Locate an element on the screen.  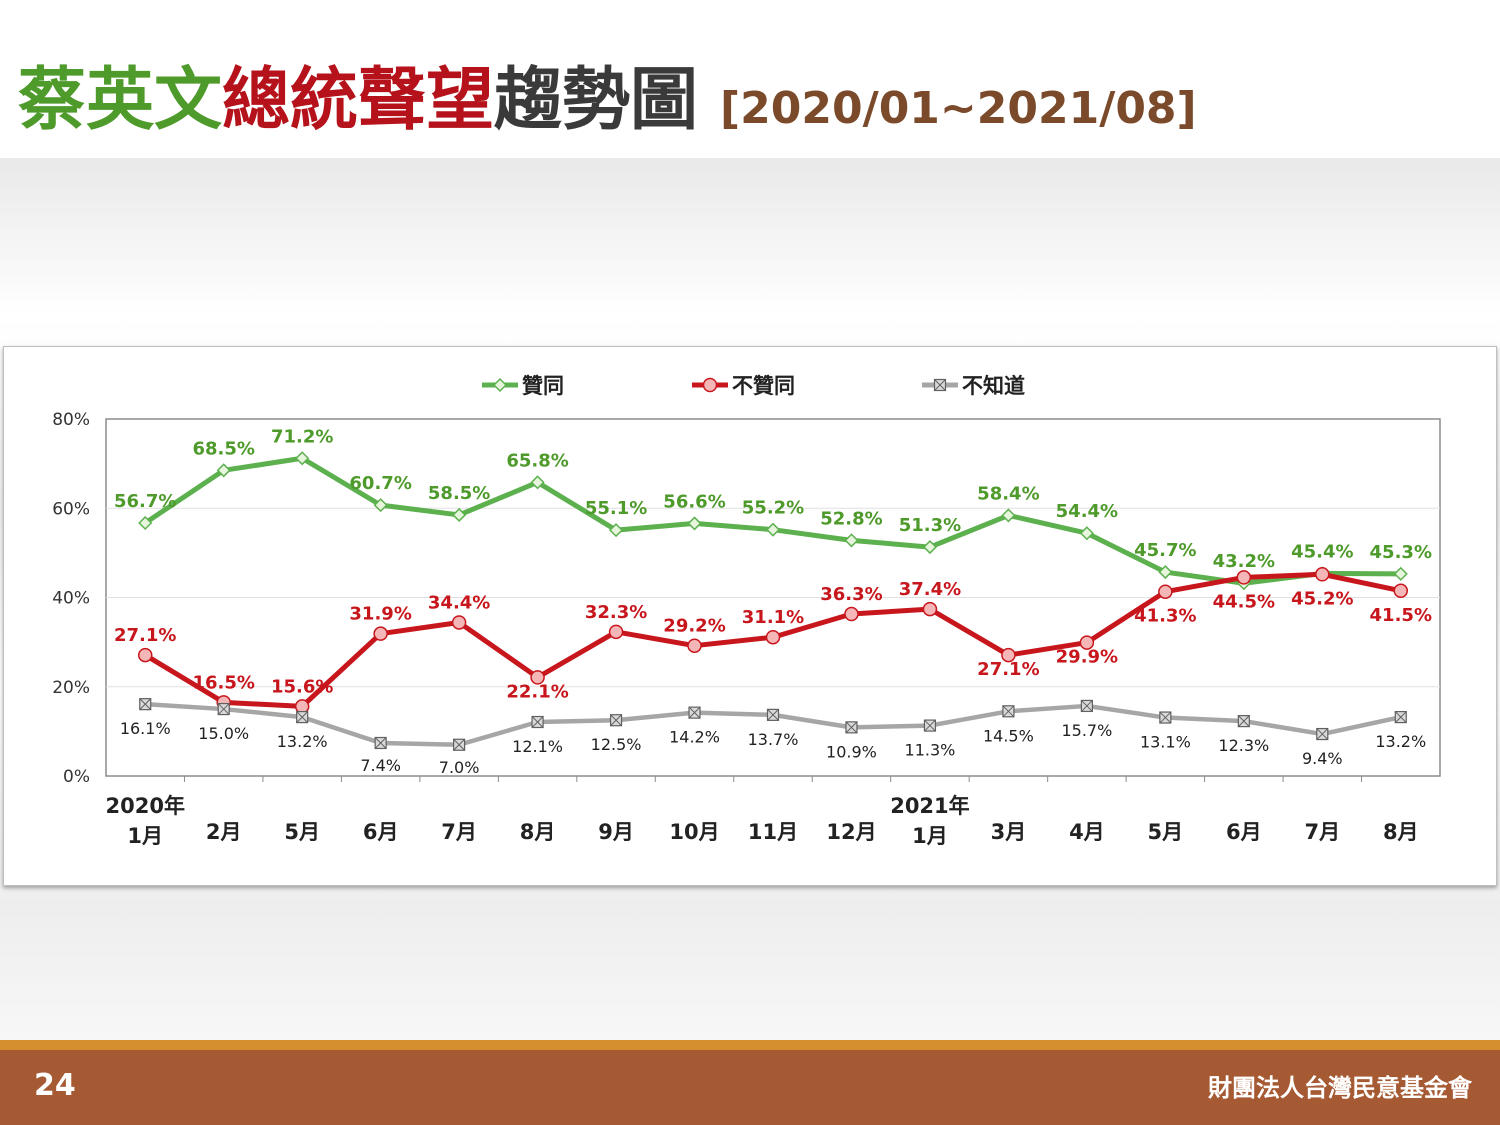
data-label: 54.4% is located at coordinates (1087, 511).